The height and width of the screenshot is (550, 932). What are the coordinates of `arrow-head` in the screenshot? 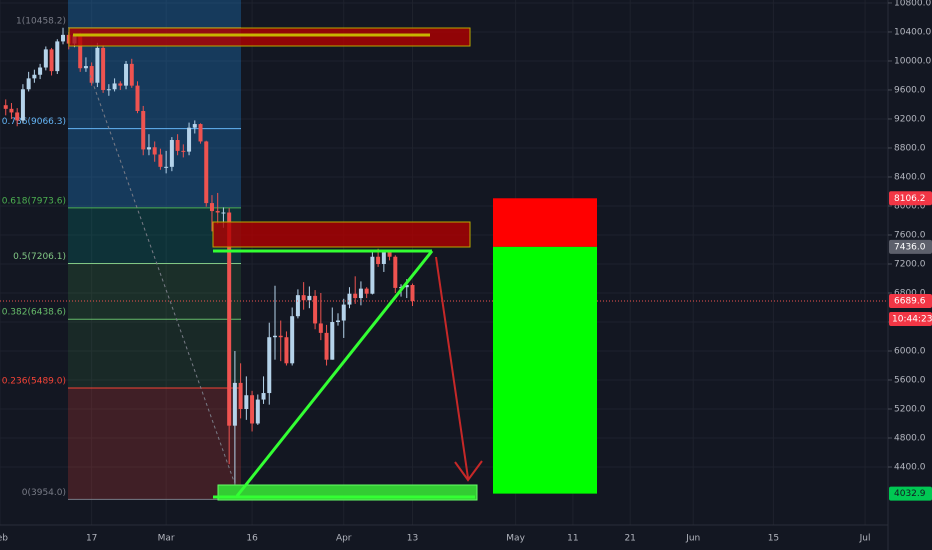 It's located at (468, 471).